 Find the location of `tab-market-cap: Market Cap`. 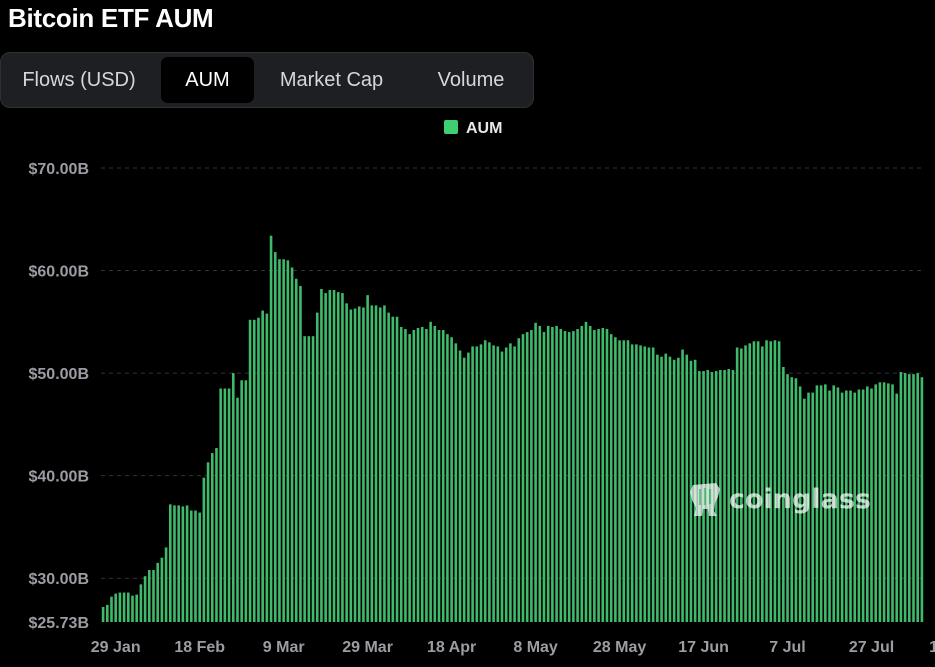

tab-market-cap: Market Cap is located at coordinates (331, 80).